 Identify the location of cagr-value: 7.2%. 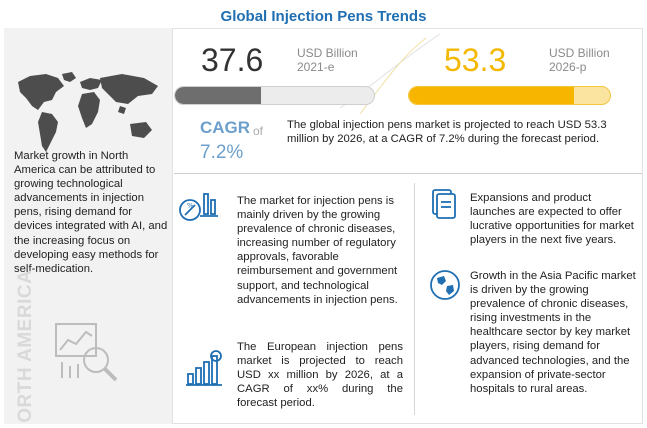
(222, 152).